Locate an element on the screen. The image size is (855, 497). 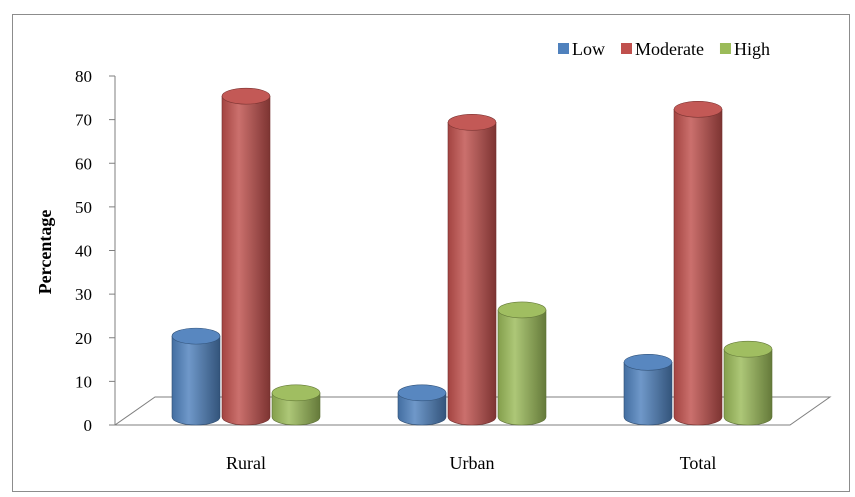
legend-item-moderate: Moderate is located at coordinates (662, 49).